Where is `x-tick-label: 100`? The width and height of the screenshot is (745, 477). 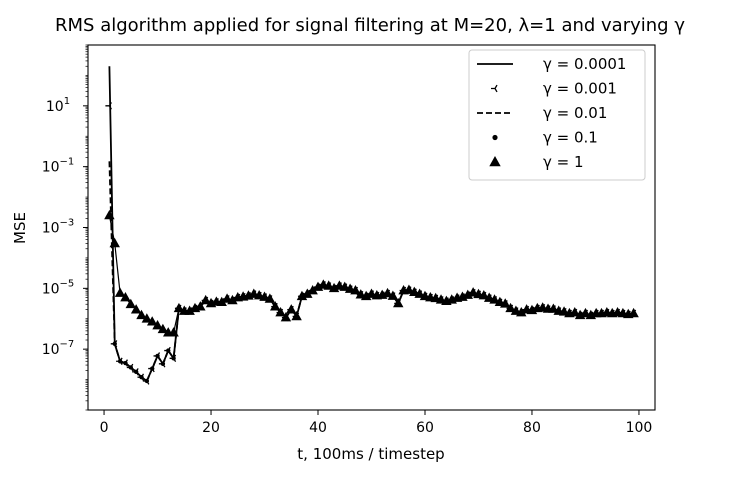
x-tick-label: 100 is located at coordinates (639, 428).